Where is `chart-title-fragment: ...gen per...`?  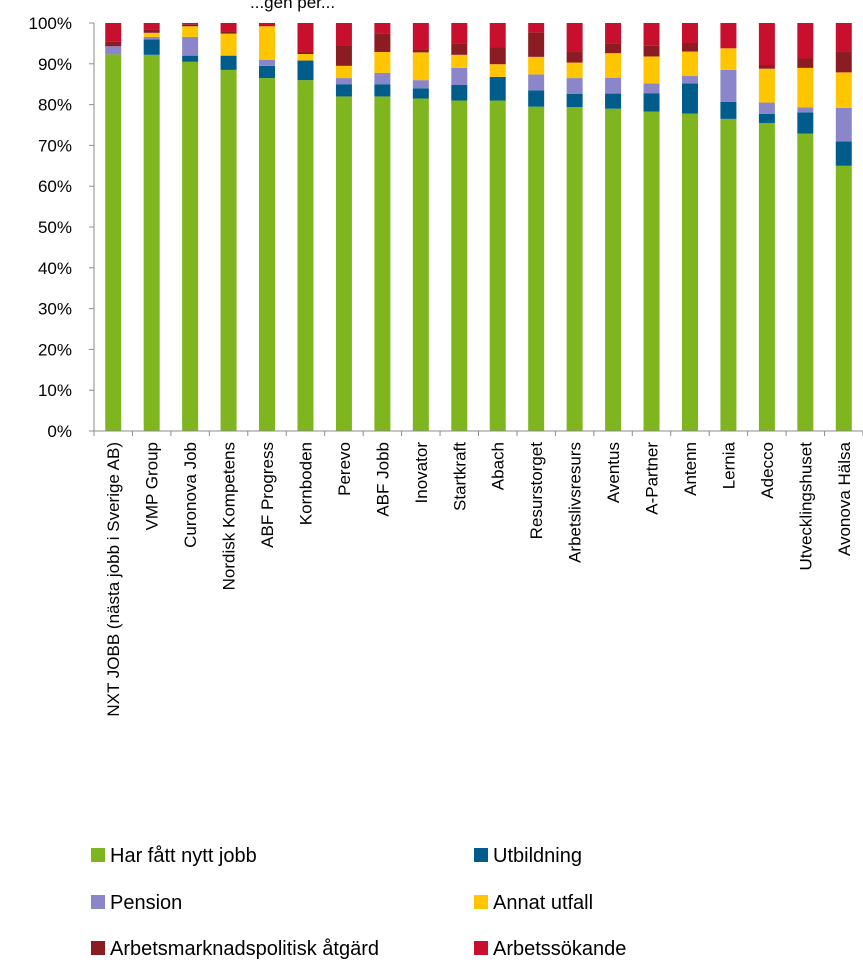
chart-title-fragment: ...gen per... is located at coordinates (292, 6).